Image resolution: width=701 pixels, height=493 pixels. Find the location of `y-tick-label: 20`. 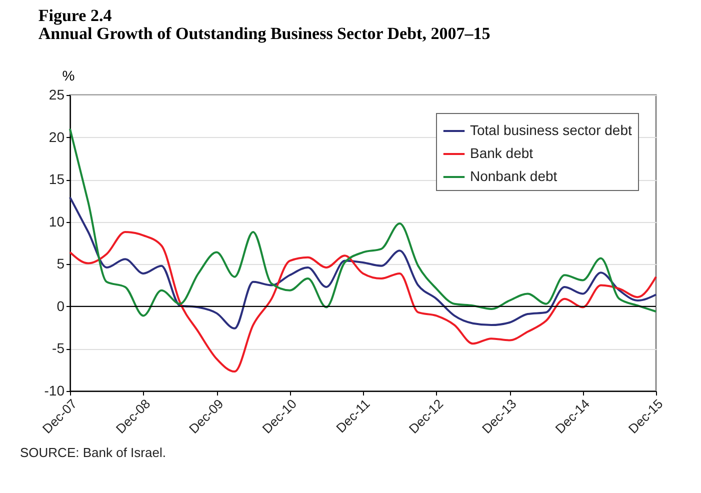

y-tick-label: 20 is located at coordinates (56, 136).